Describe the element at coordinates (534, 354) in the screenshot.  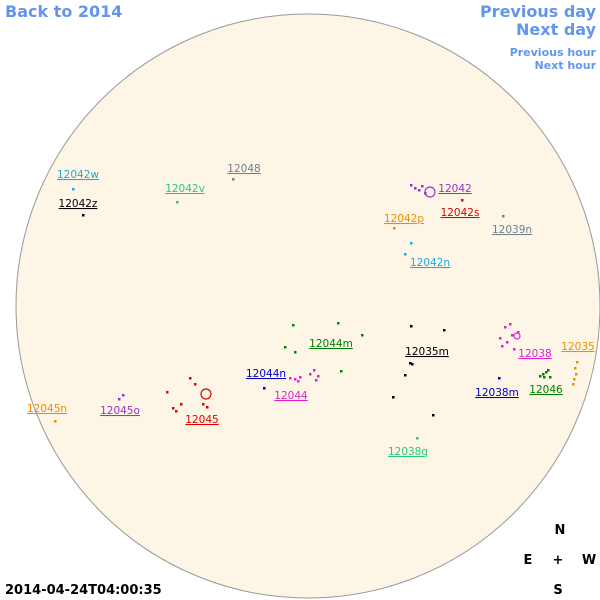
I see `region-label: 12038` at that location.